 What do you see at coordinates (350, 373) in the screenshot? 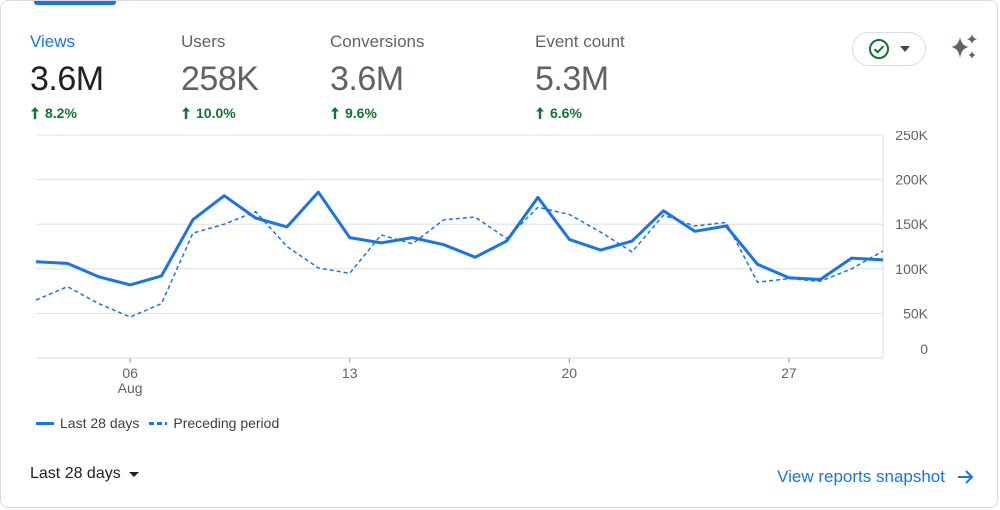
I see `x-tick-label: 13` at bounding box center [350, 373].